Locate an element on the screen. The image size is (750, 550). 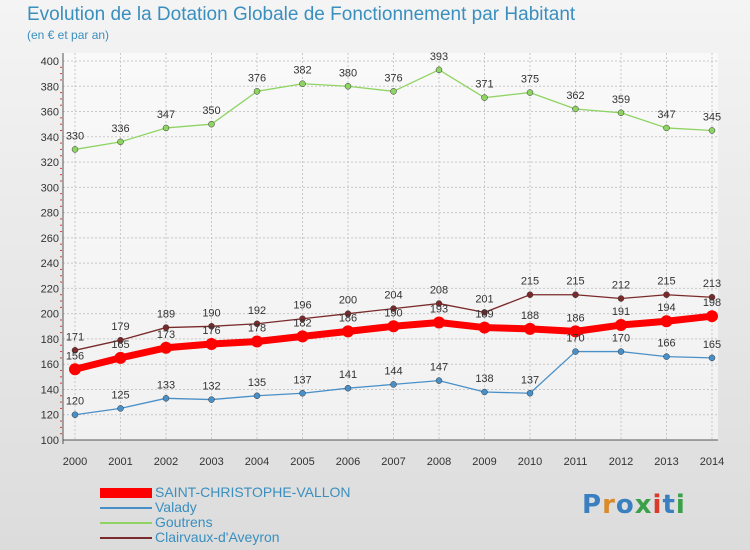
data-label: 178 is located at coordinates (257, 328).